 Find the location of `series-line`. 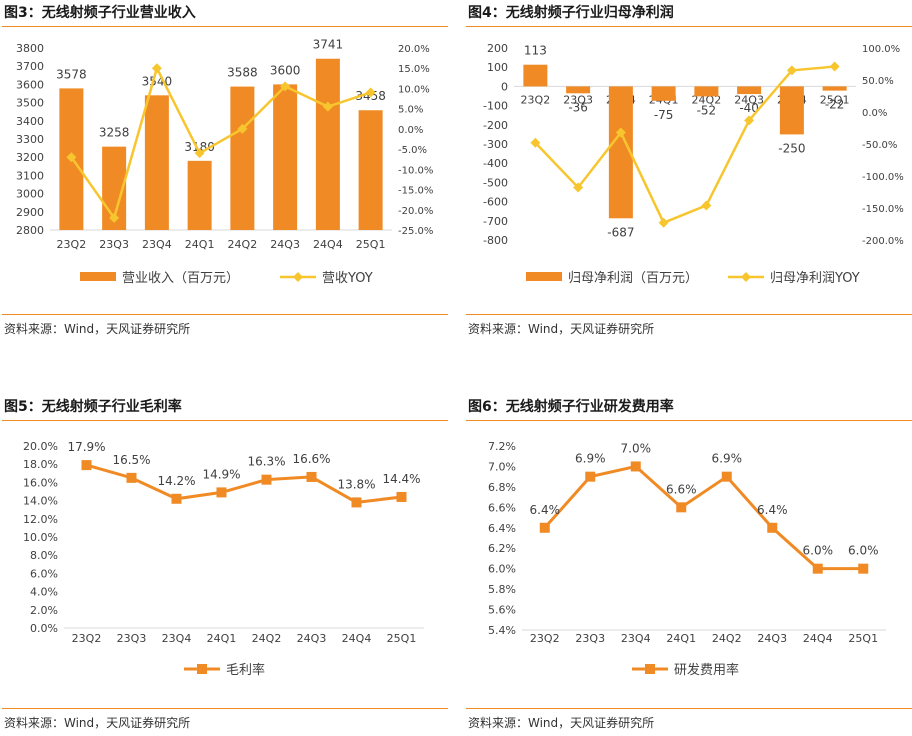

series-line is located at coordinates (703, 517).